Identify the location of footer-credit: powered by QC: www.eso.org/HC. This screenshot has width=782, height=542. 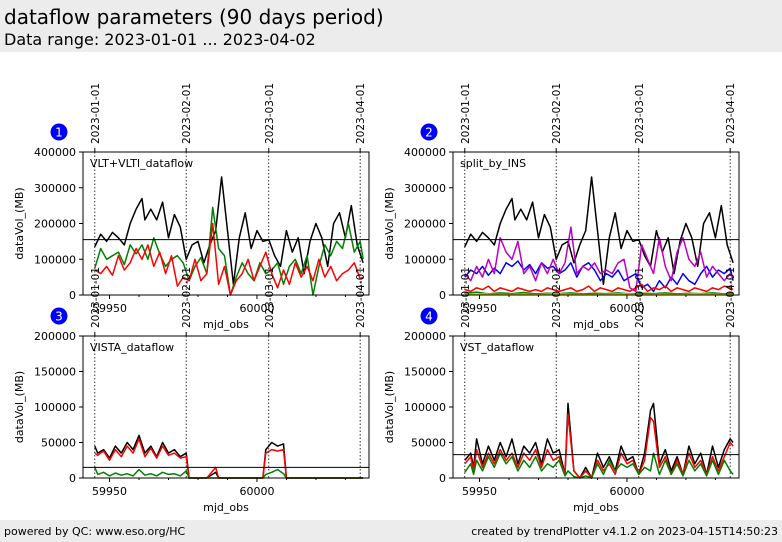
(95, 531).